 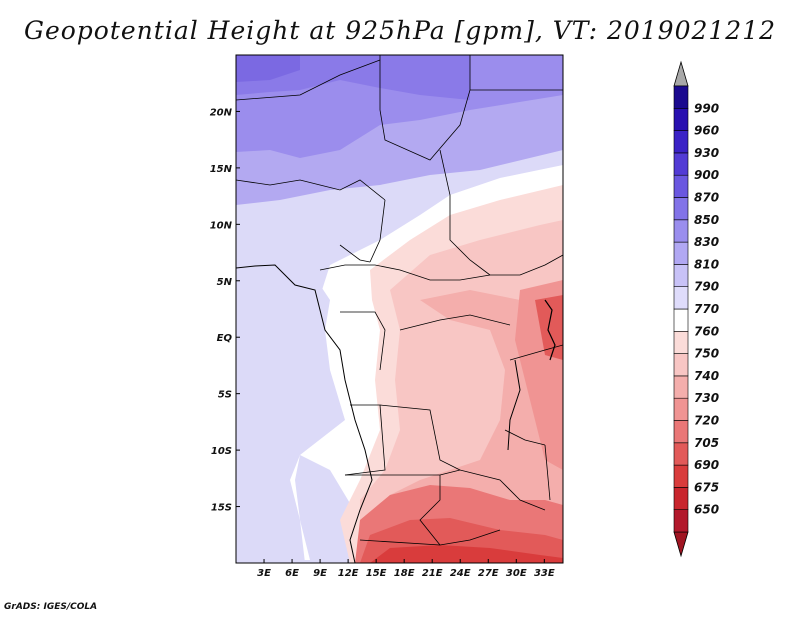 I want to click on colorbar-label: 770, so click(x=706, y=309).